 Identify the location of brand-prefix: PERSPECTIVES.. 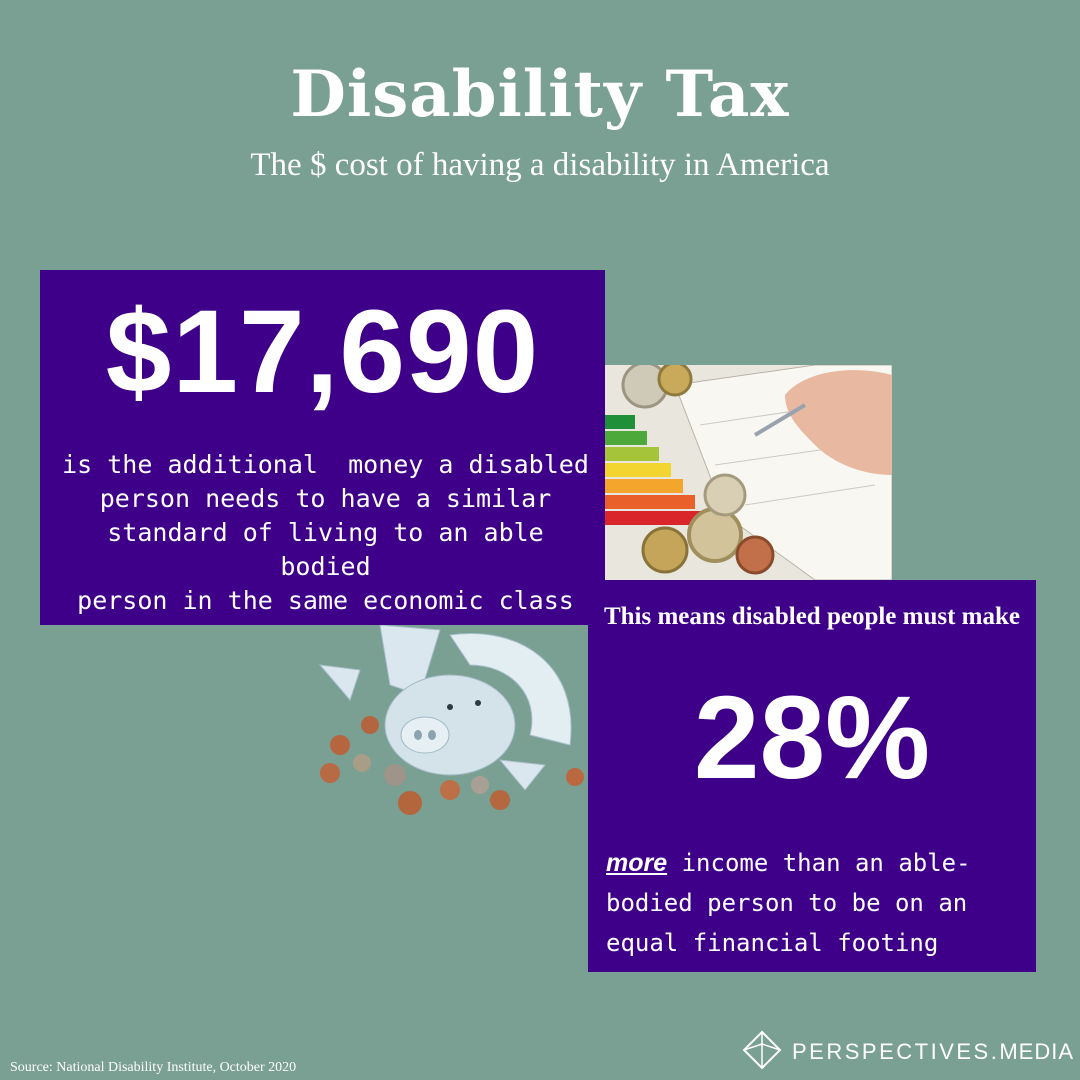
(896, 1051).